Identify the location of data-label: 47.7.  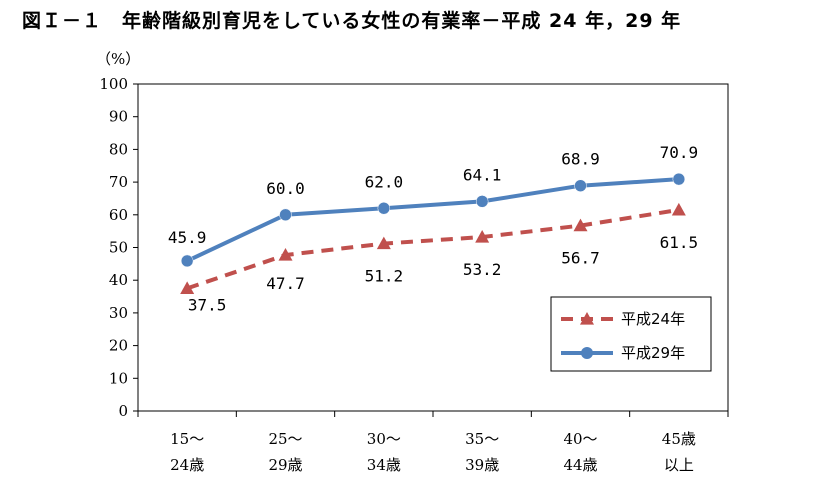
(285, 283).